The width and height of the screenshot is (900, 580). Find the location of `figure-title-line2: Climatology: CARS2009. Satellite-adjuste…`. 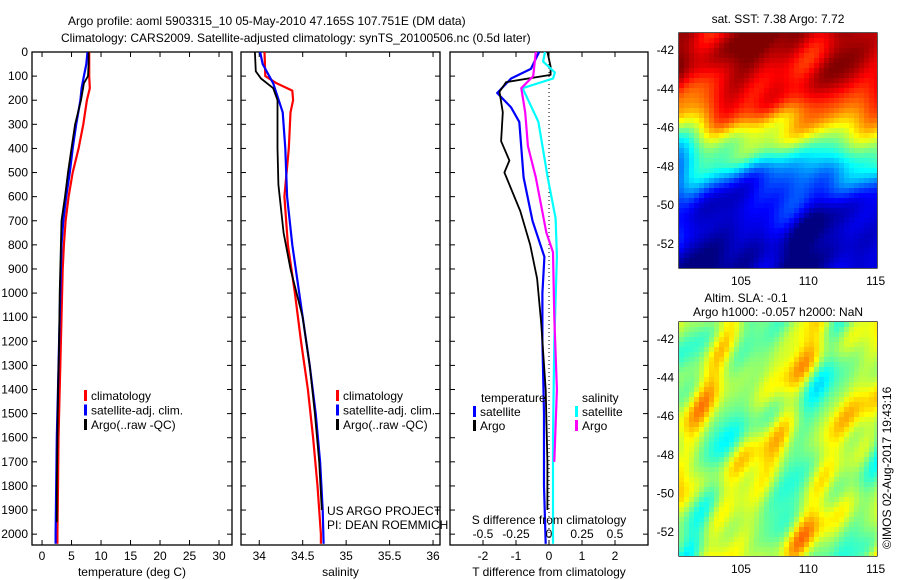

figure-title-line2: Climatology: CARS2009. Satellite-adjuste… is located at coordinates (296, 38).